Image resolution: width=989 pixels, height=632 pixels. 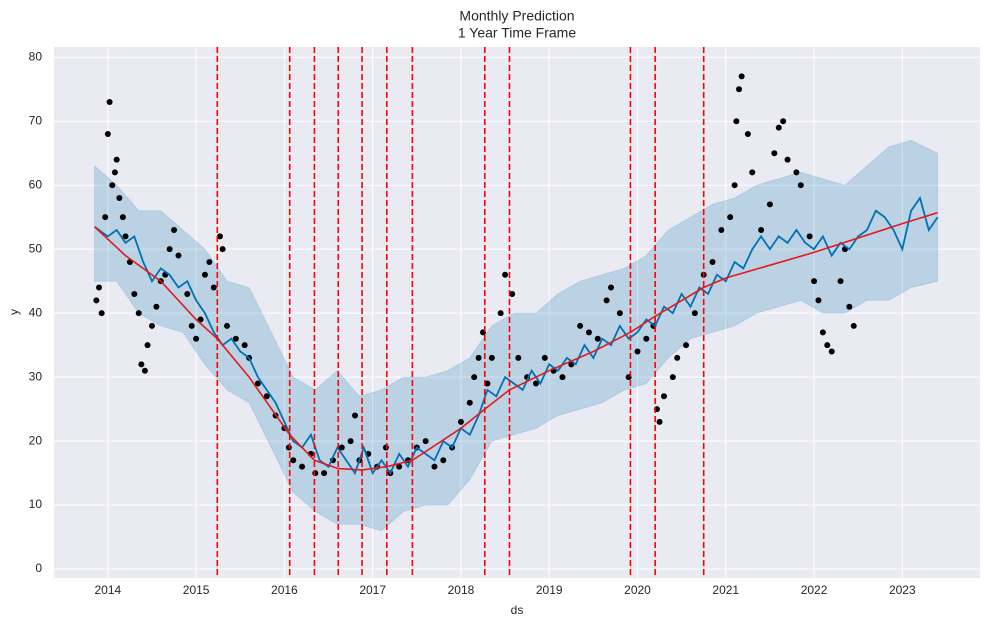 I want to click on y-tick-label: 0, so click(x=38, y=568).